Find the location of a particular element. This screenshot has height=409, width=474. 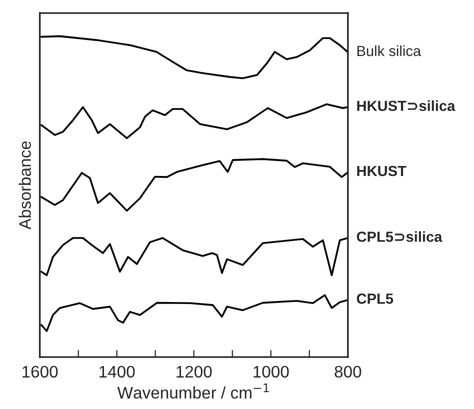

y-axis-title: Absorbance is located at coordinates (24, 185).